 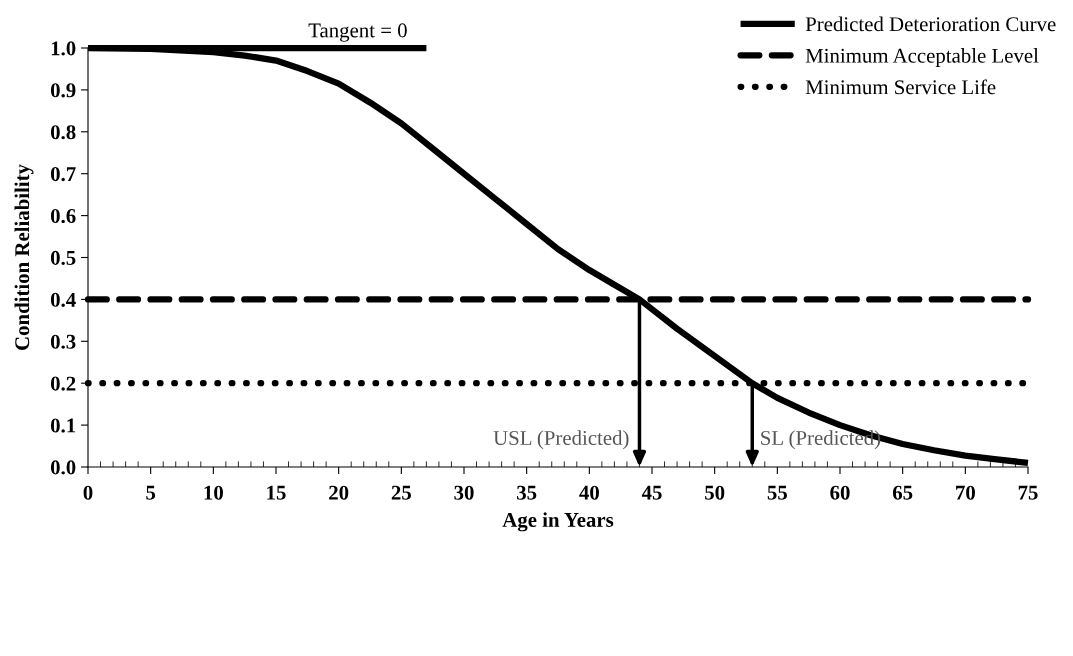 I want to click on y-axis-title: Condition Reliability, so click(x=24, y=257).